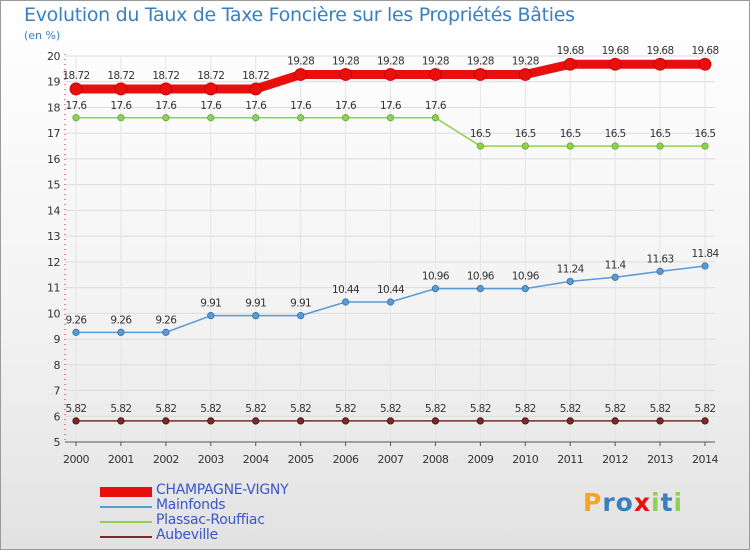  I want to click on x-tick-label: 2006, so click(346, 459).